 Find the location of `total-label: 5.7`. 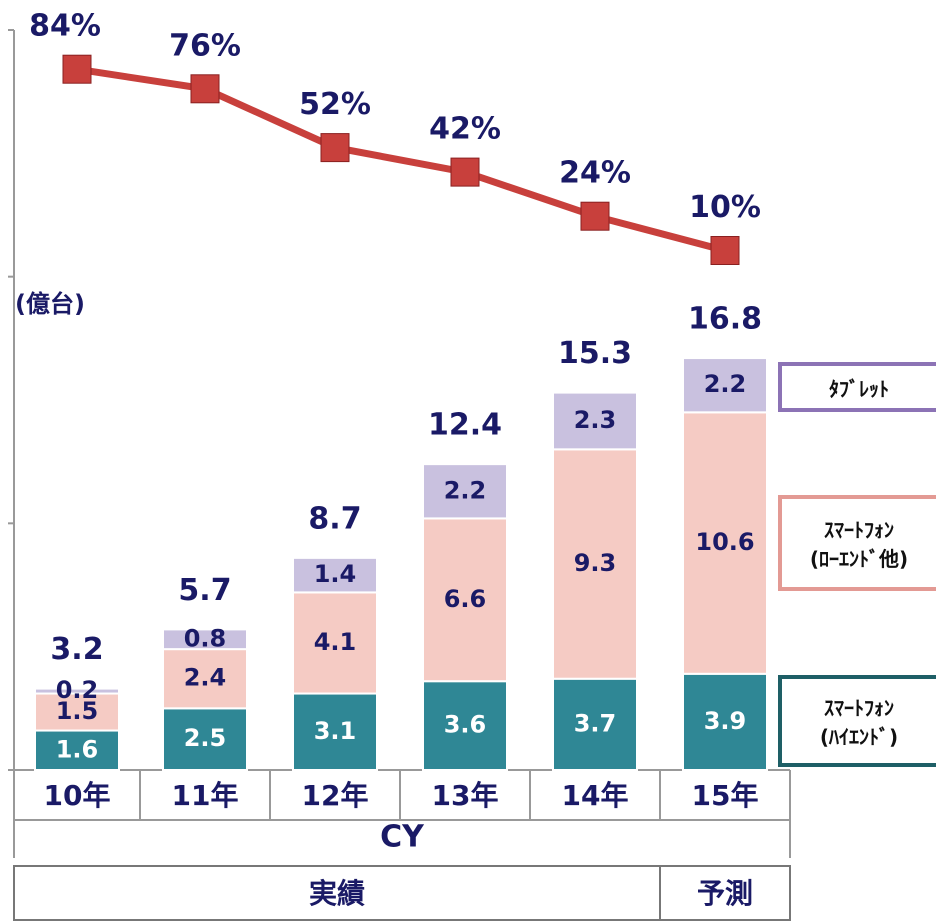

total-label: 5.7 is located at coordinates (204, 590).